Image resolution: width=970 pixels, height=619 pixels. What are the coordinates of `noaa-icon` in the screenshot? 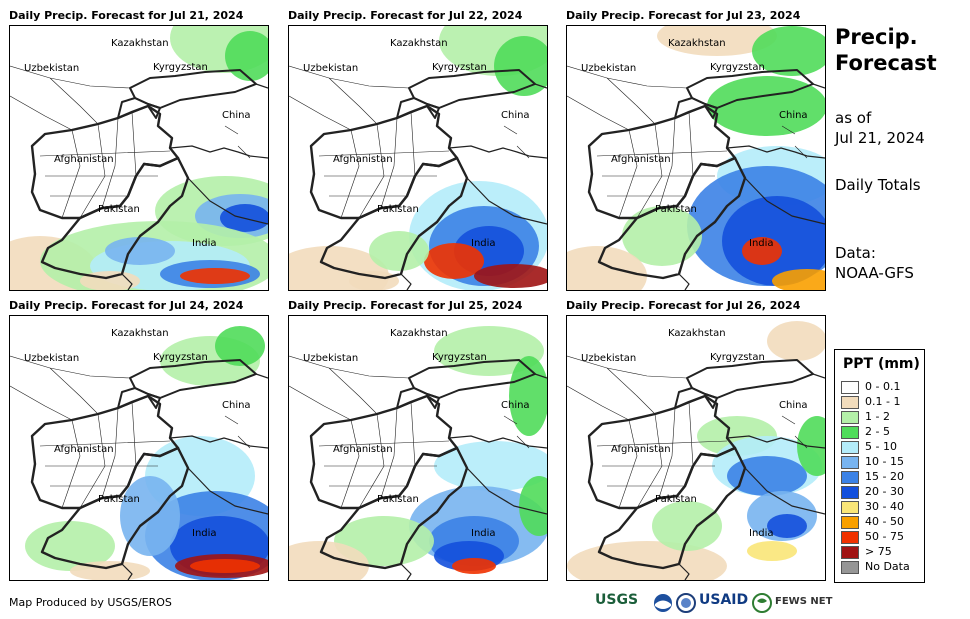 It's located at (663, 603).